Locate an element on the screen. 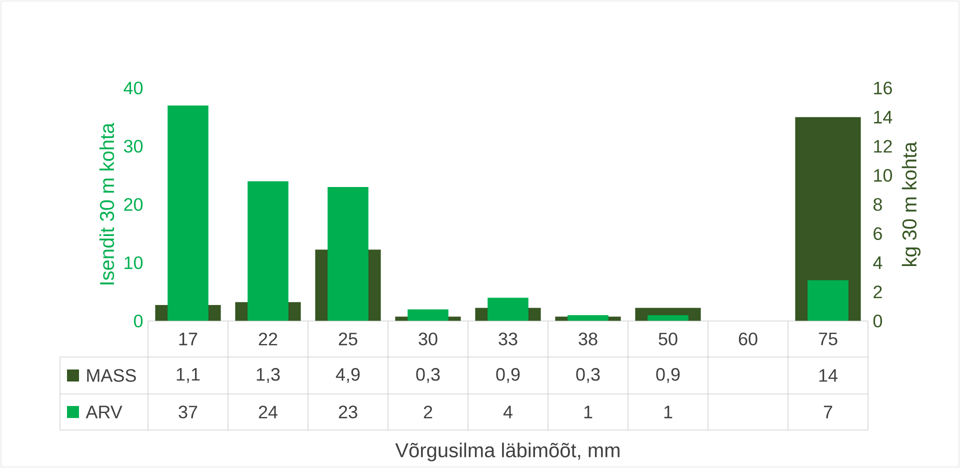 Image resolution: width=960 pixels, height=468 pixels. y2-tick-label: 10 is located at coordinates (883, 175).